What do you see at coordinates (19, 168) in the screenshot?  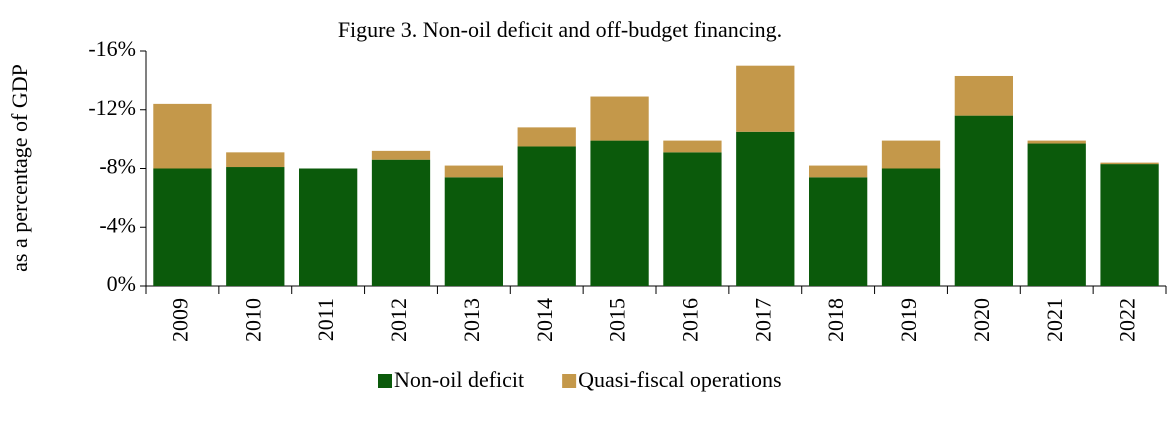 I see `y-axis-label: as a percentage of GDP` at bounding box center [19, 168].